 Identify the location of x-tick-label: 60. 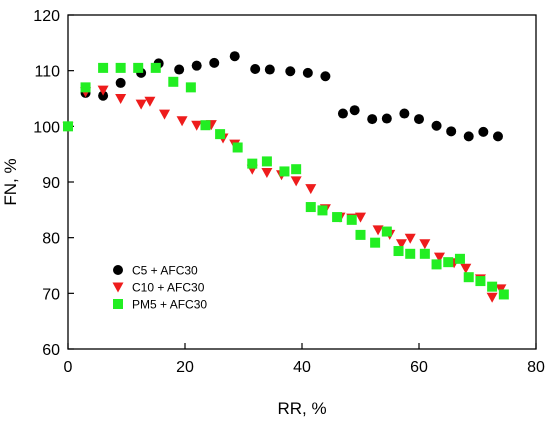
(419, 367).